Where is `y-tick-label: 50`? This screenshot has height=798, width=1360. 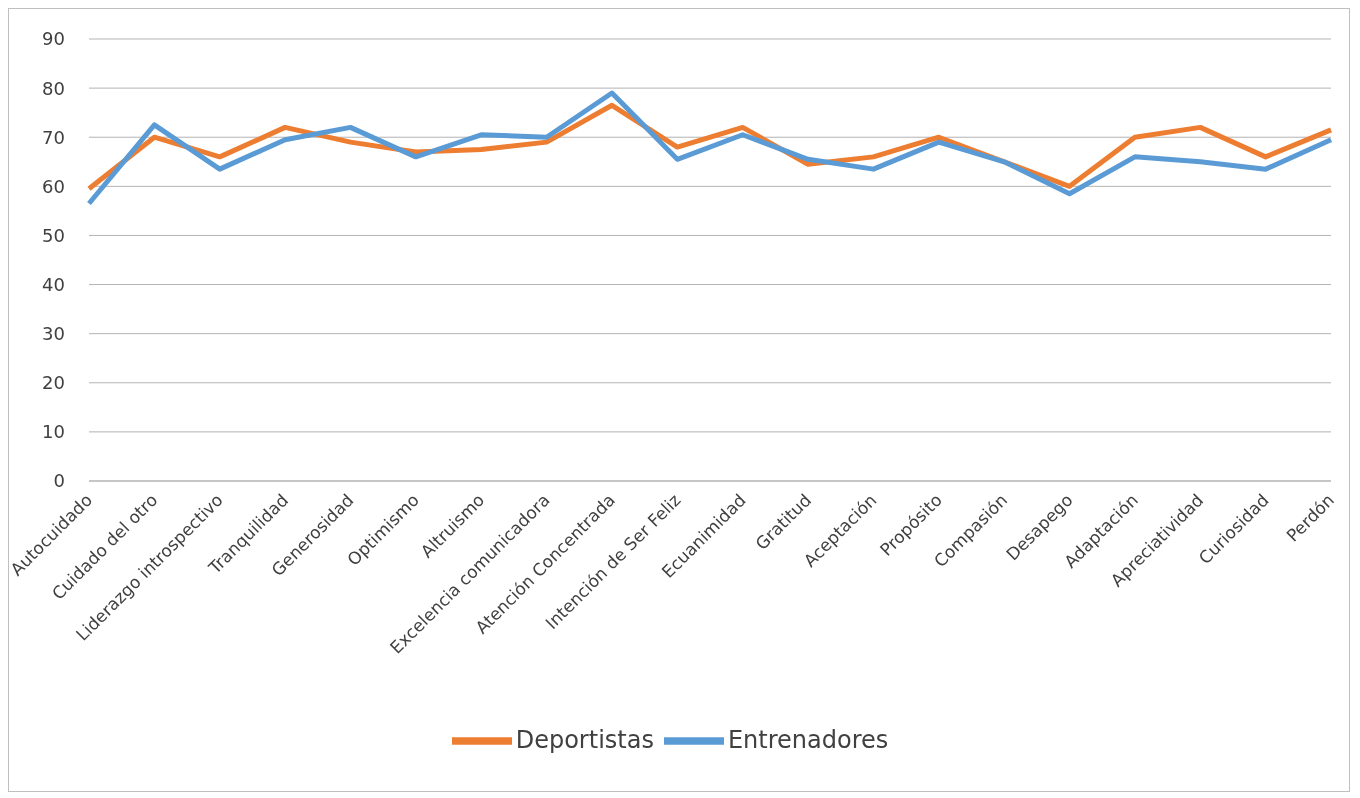 y-tick-label: 50 is located at coordinates (53, 235).